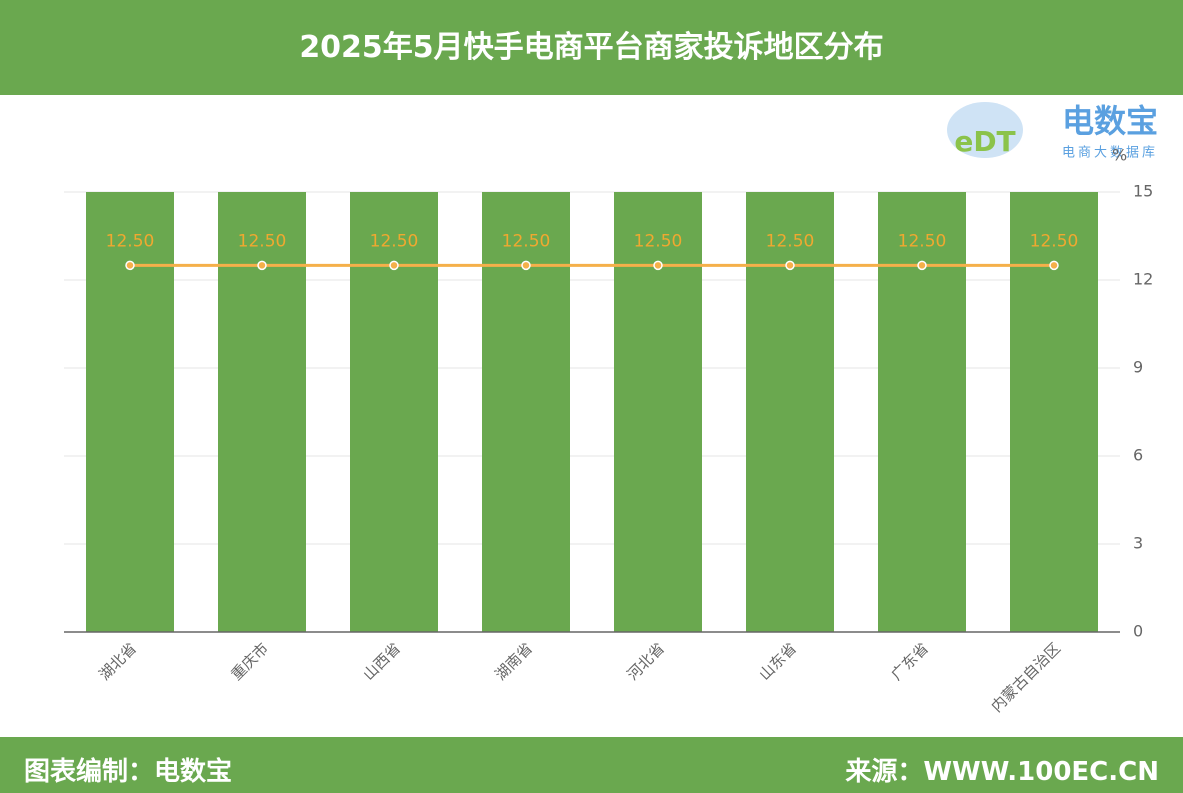  What do you see at coordinates (1026, 677) in the screenshot?
I see `x-tick-label: 内蒙古自治区` at bounding box center [1026, 677].